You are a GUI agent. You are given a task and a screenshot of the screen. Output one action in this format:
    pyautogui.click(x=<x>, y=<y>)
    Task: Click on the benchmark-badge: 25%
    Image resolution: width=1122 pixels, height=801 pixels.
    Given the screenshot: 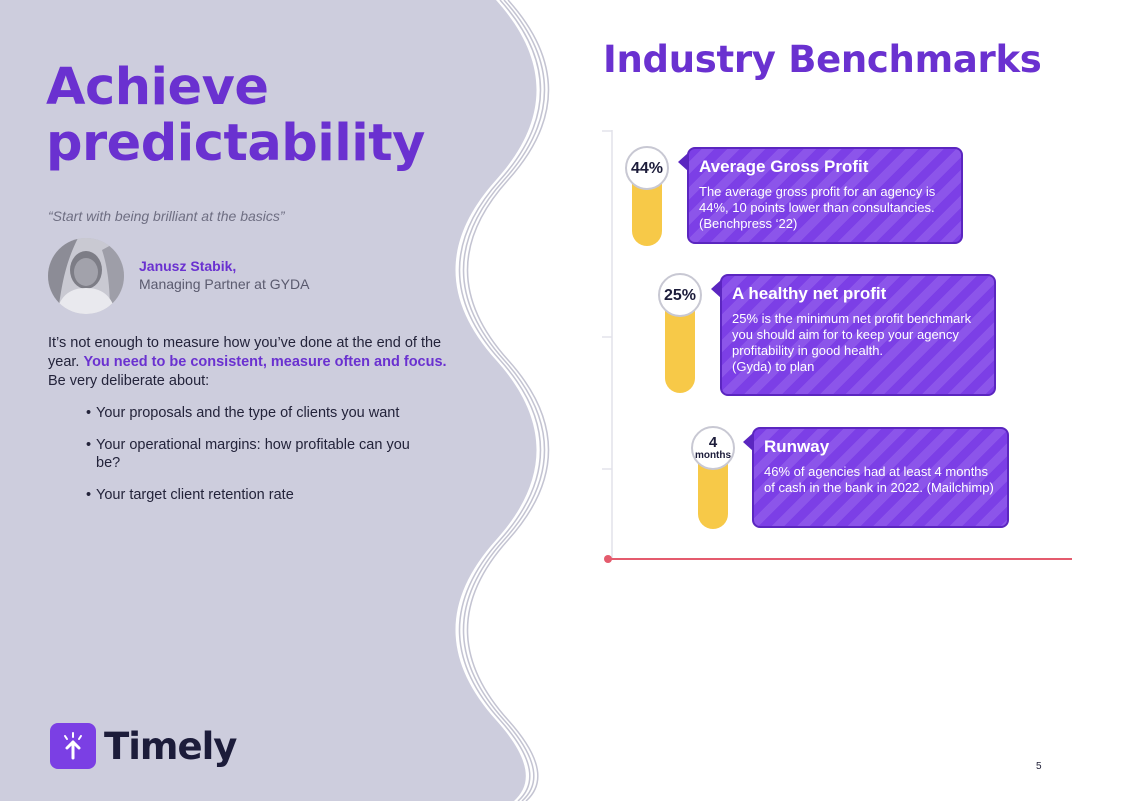 What is the action you would take?
    pyautogui.click(x=680, y=295)
    